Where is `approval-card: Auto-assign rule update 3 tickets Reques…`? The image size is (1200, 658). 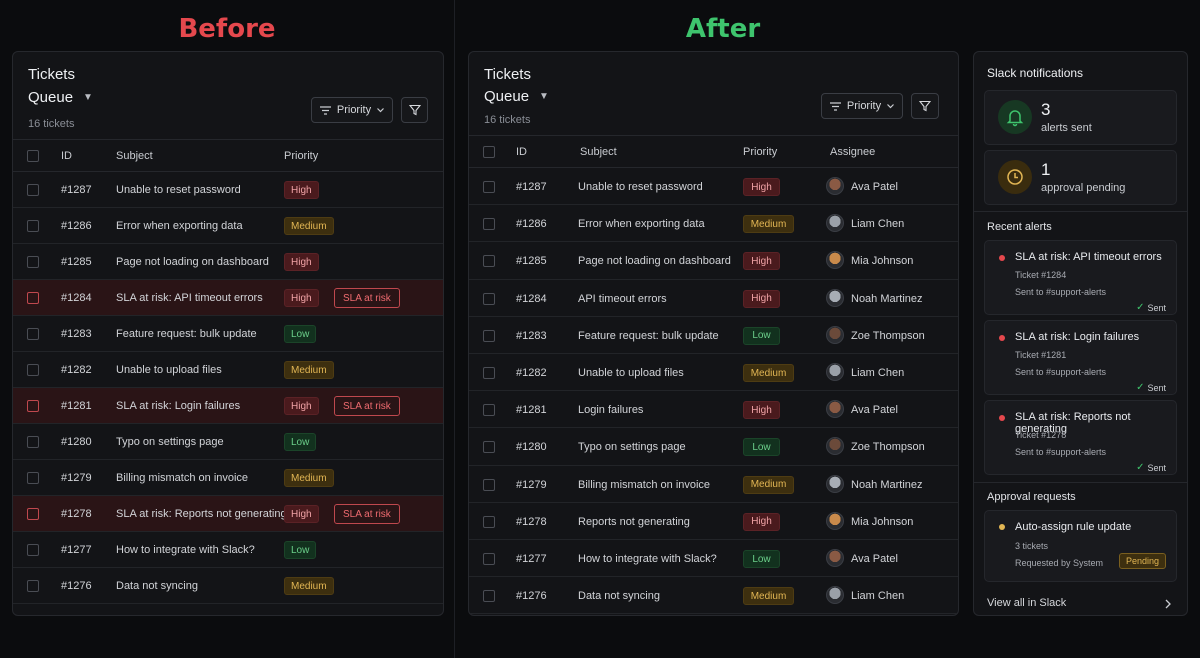
approval-card: Auto-assign rule update 3 tickets Reques… is located at coordinates (1080, 546).